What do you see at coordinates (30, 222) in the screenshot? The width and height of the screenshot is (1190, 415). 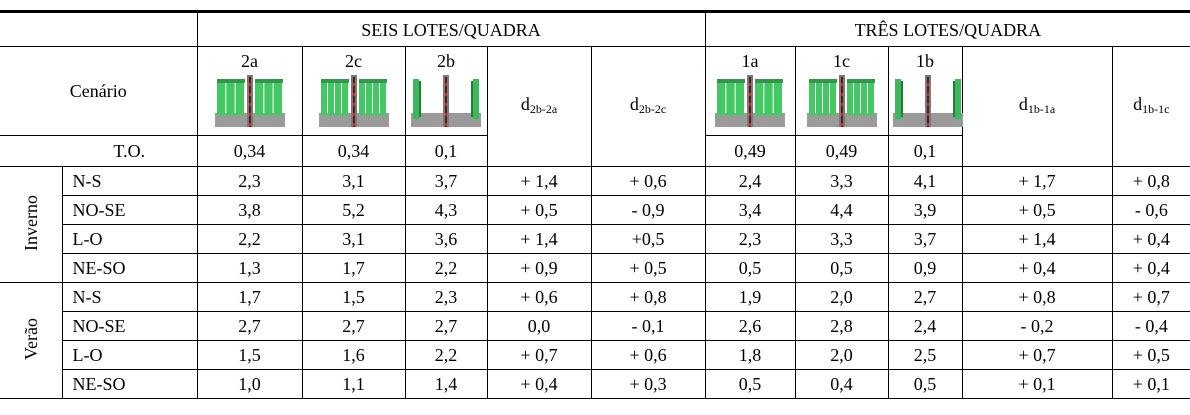 I see `section-label-text: Inverno` at bounding box center [30, 222].